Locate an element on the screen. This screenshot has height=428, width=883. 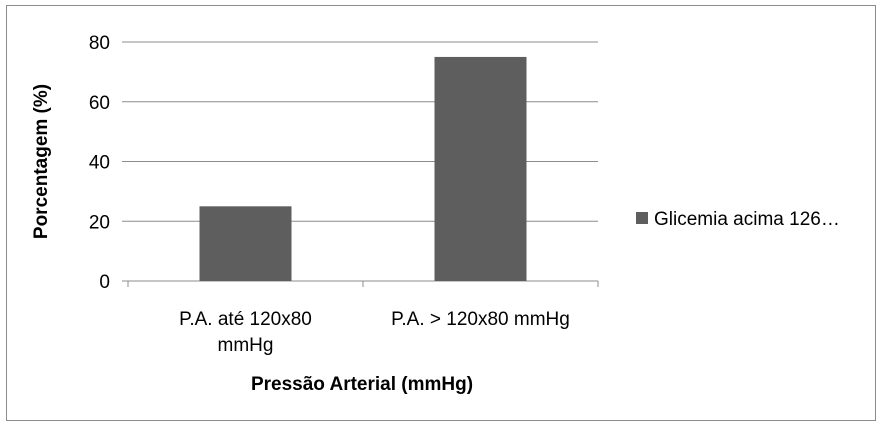
y-tick-label: 80 is located at coordinates (99, 43).